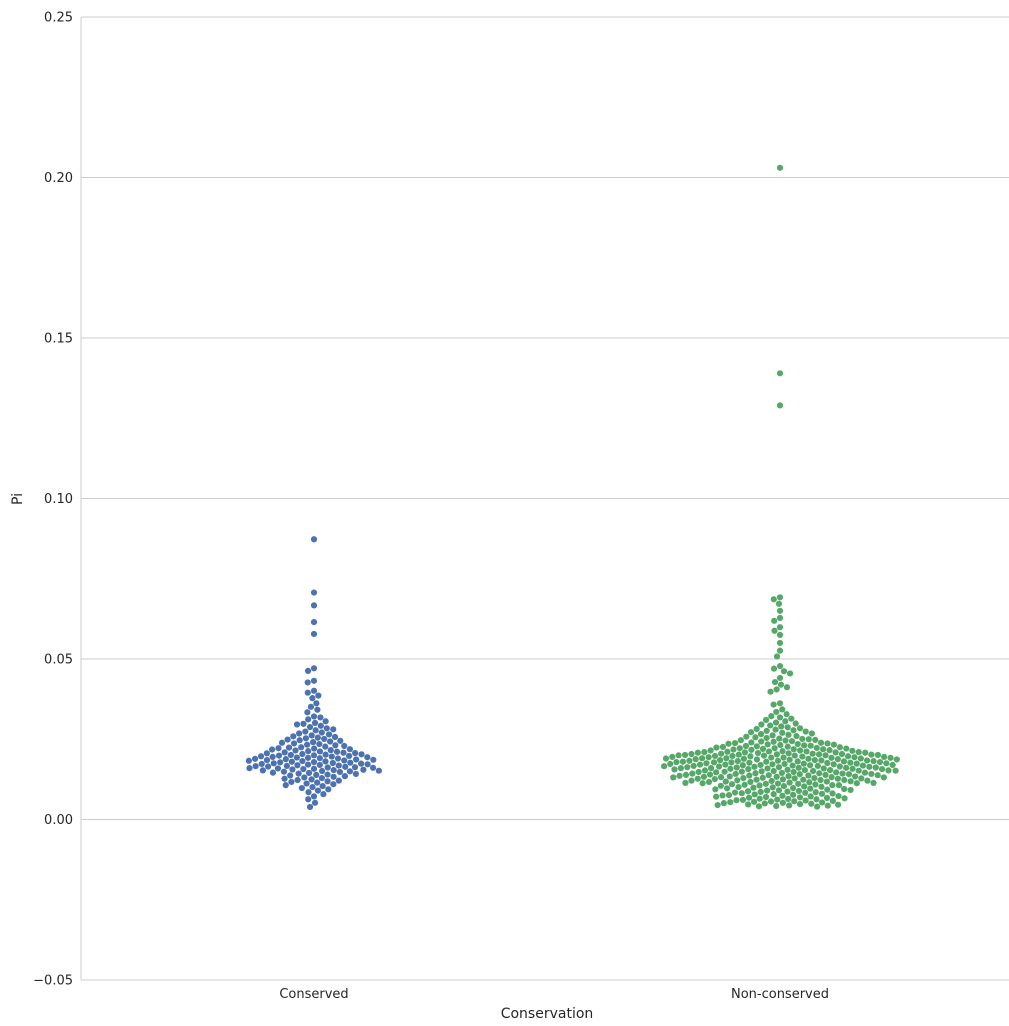  Describe the element at coordinates (313, 994) in the screenshot. I see `x-tick-label: Conserved` at that location.